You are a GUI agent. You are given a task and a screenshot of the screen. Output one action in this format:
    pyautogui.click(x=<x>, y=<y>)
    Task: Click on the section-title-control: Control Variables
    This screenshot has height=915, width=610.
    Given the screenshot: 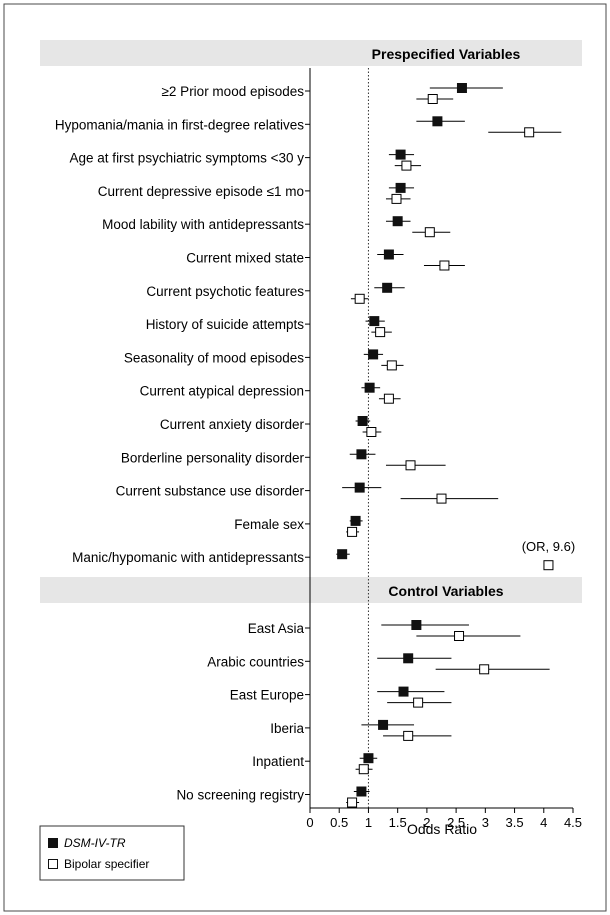 What is the action you would take?
    pyautogui.click(x=445, y=591)
    